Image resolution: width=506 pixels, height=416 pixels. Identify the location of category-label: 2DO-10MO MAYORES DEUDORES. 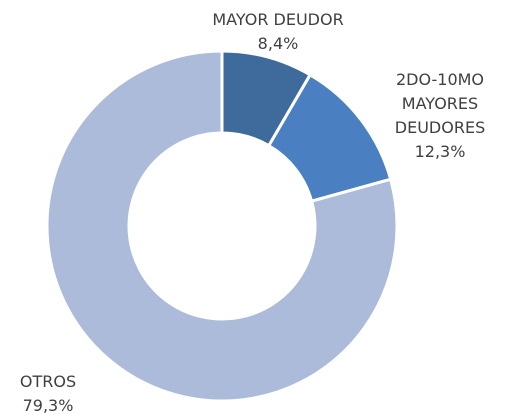
(440, 103).